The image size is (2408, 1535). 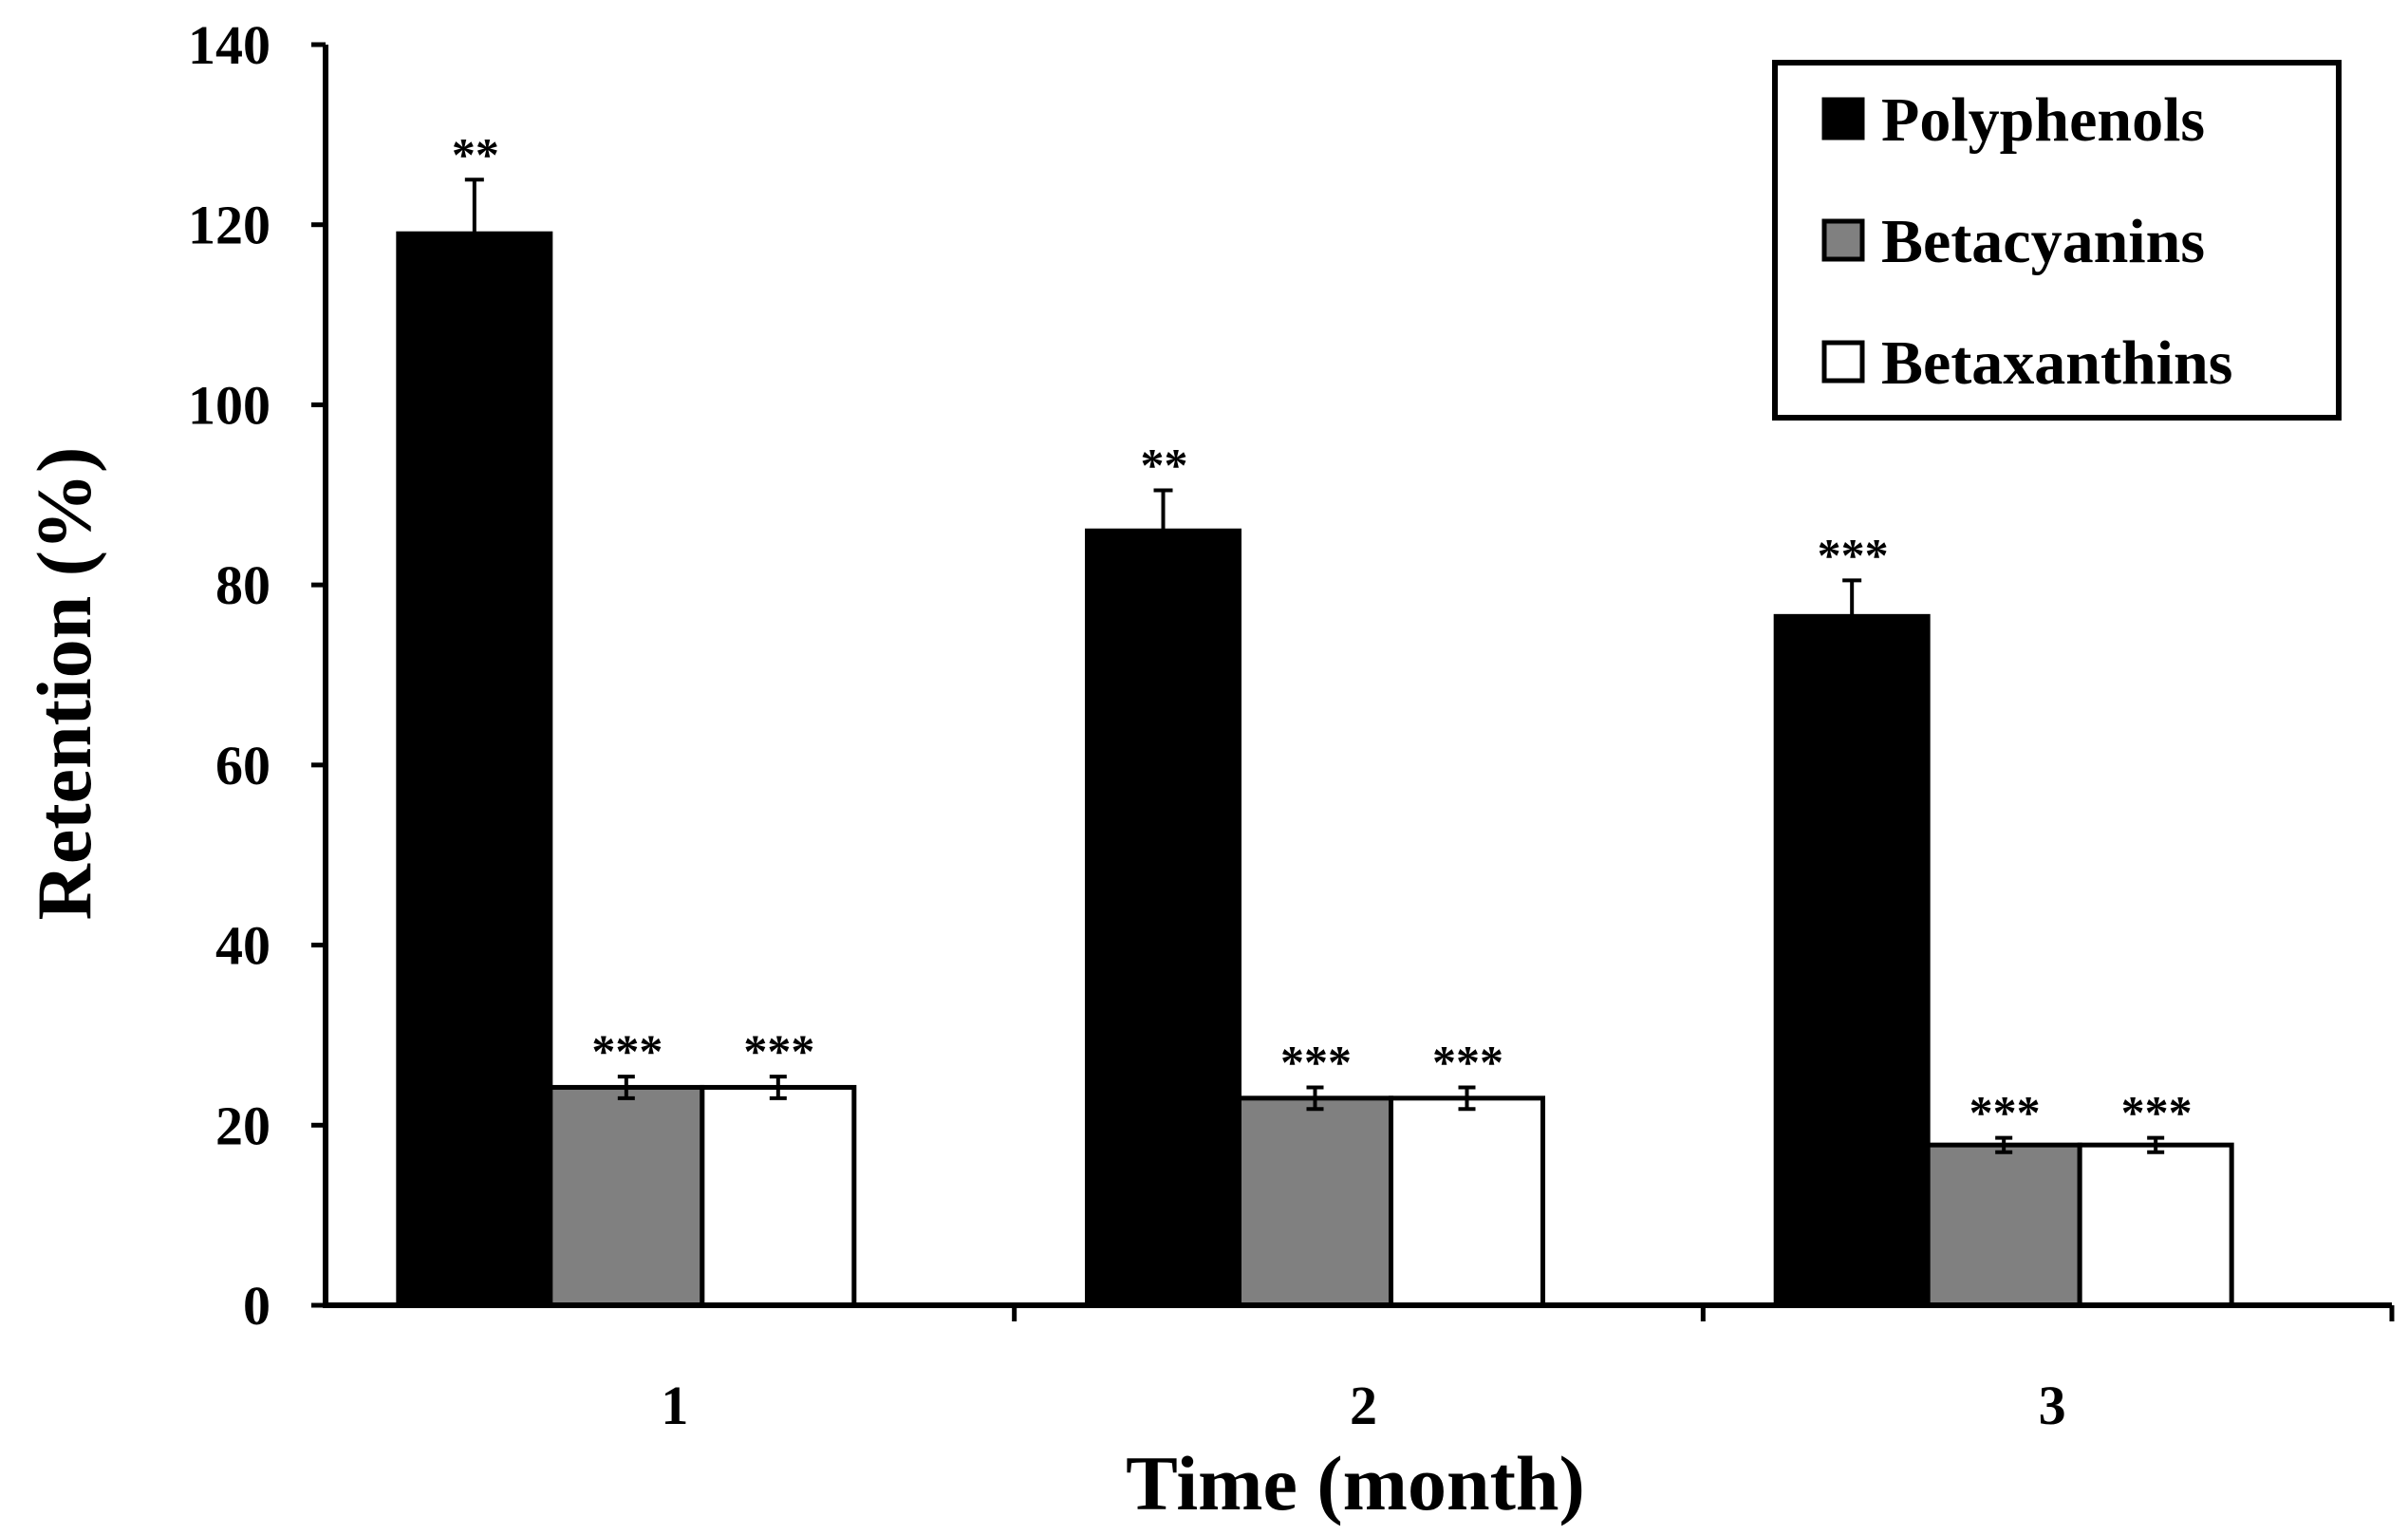 I want to click on legend-label-polyphenols: Polyphenols, so click(x=2043, y=120).